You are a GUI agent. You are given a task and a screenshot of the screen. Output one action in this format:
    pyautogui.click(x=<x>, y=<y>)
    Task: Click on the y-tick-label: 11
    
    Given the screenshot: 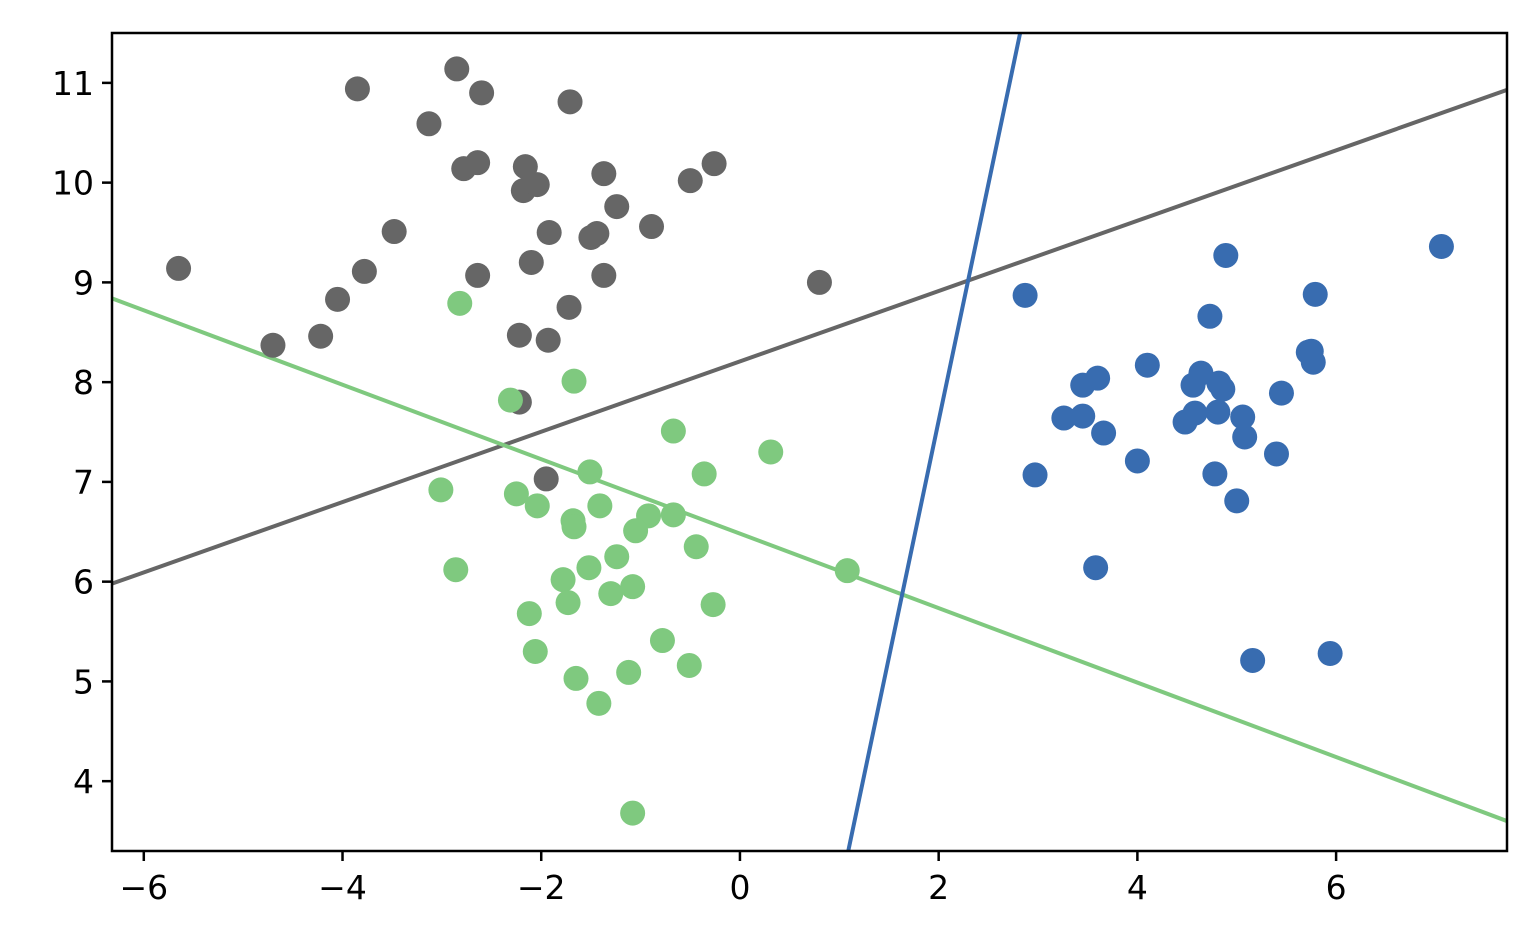 What is the action you would take?
    pyautogui.click(x=73, y=83)
    